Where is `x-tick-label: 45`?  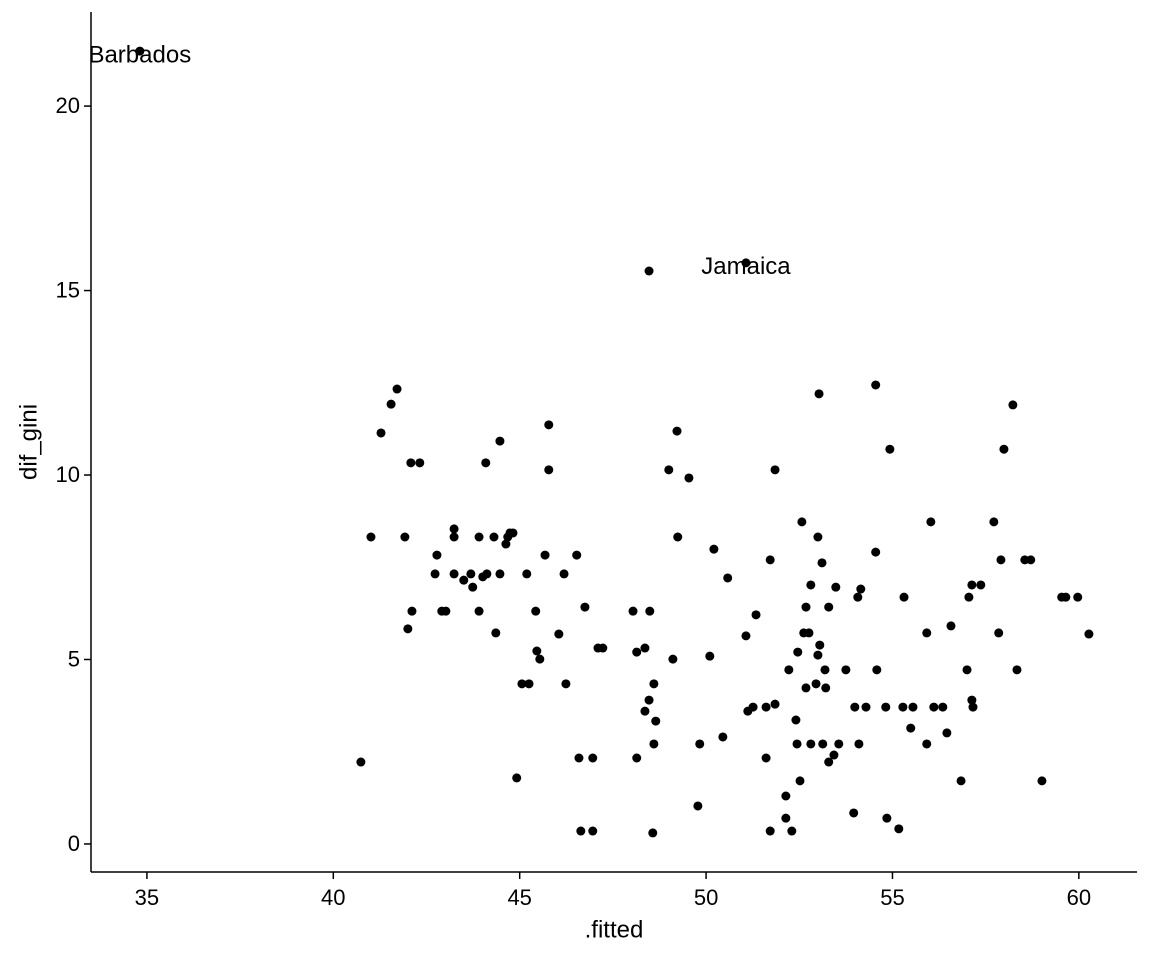 x-tick-label: 45 is located at coordinates (519, 897).